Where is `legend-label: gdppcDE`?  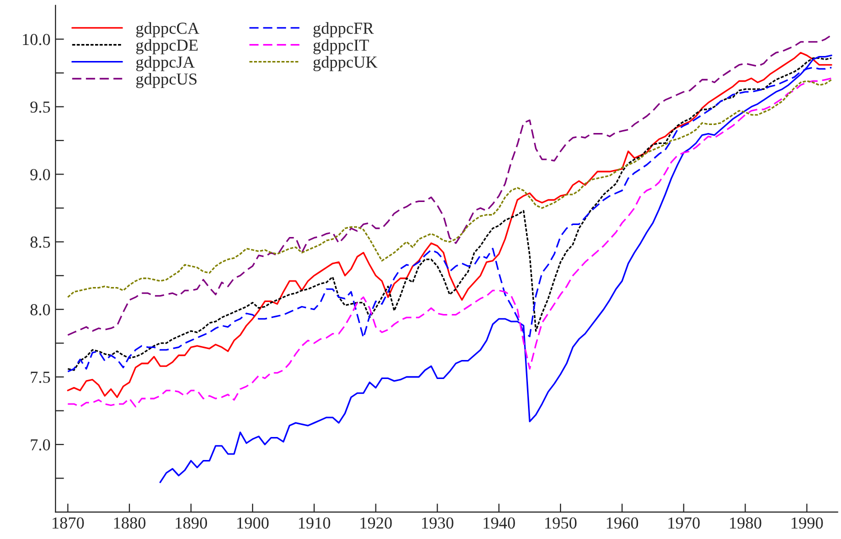 legend-label: gdppcDE is located at coordinates (167, 46).